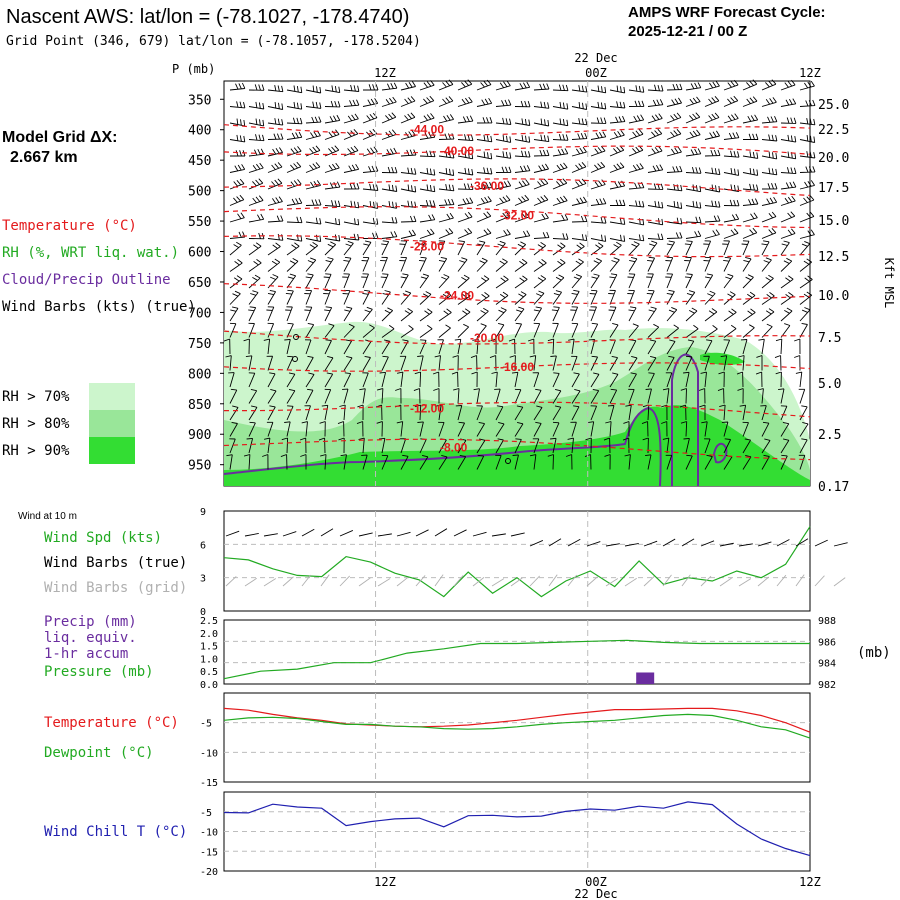 The height and width of the screenshot is (900, 900). Describe the element at coordinates (86, 654) in the screenshot. I see `precip-accum-label: 1-hr accum` at that location.